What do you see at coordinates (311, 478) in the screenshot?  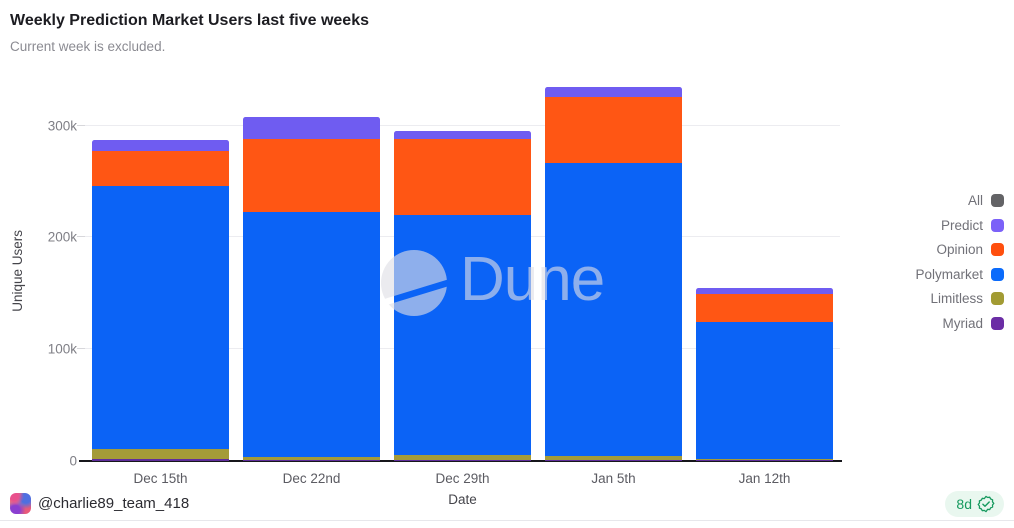 I see `x-tick-label: Dec 22nd` at bounding box center [311, 478].